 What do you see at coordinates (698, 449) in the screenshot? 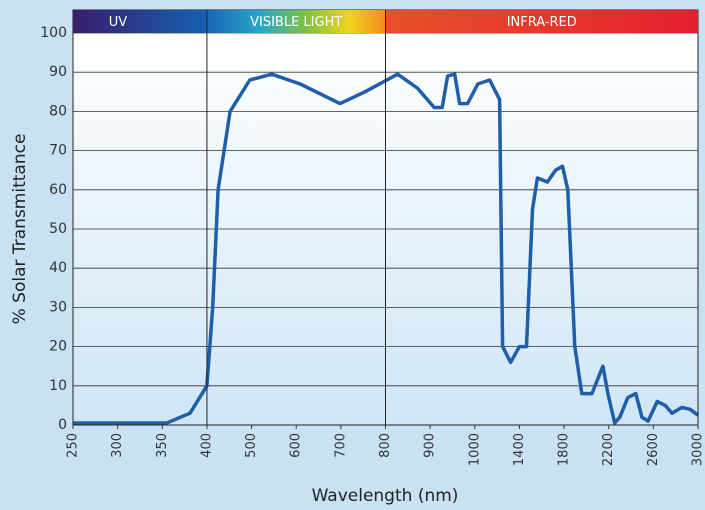
I see `x-tick-label: 3000` at bounding box center [698, 449].